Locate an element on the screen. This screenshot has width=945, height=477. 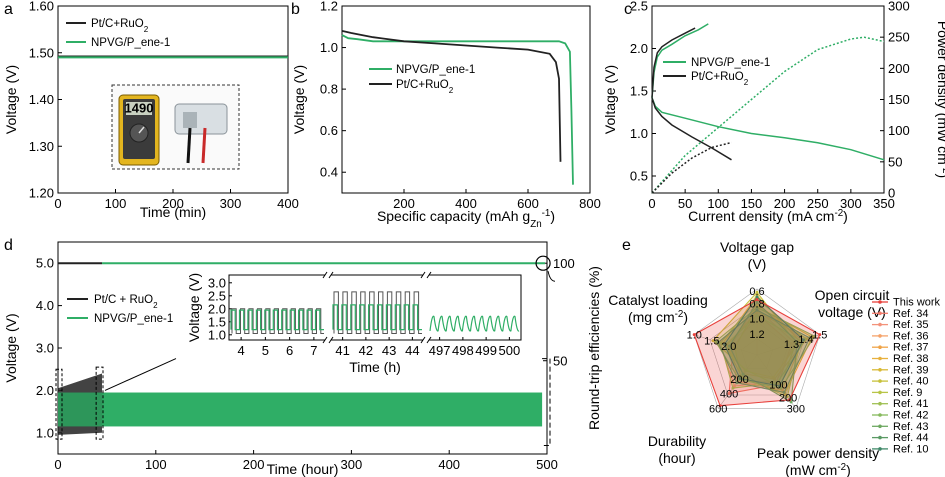
panel-b-legend-label: NPVG/P_ene-1 is located at coordinates (435, 70).